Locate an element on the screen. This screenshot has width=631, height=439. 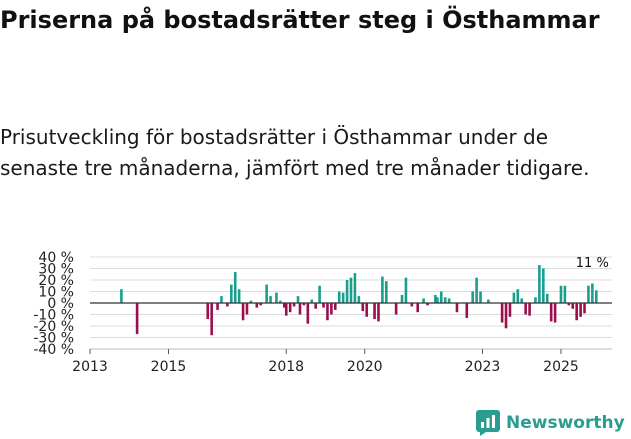
y-tick-label: -40 % is located at coordinates (53, 350).